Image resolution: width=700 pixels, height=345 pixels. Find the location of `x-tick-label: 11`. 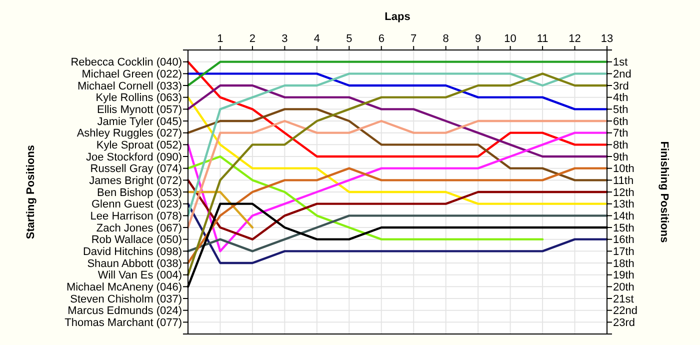

x-tick-label: 11 is located at coordinates (542, 39).